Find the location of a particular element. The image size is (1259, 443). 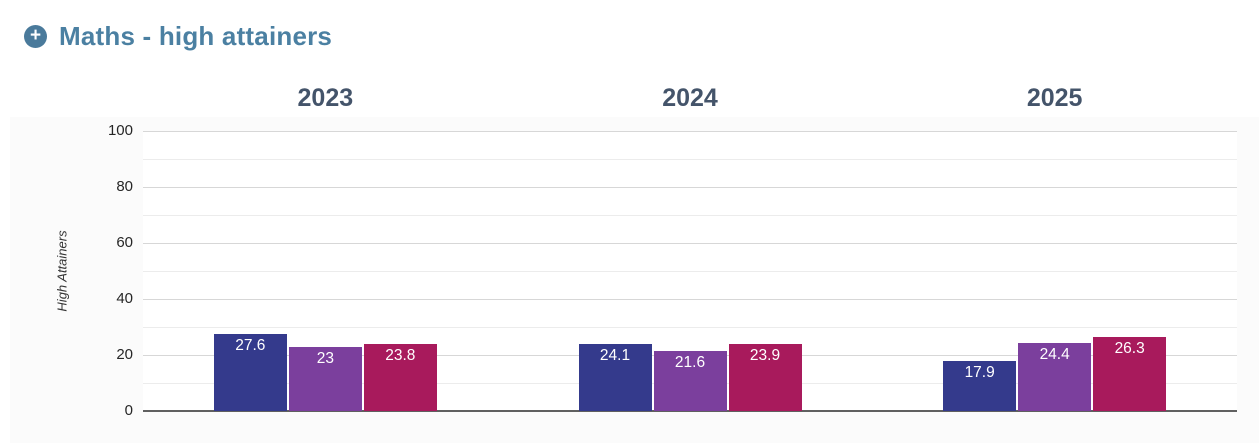

chart-header: + Maths - high attainers is located at coordinates (178, 36).